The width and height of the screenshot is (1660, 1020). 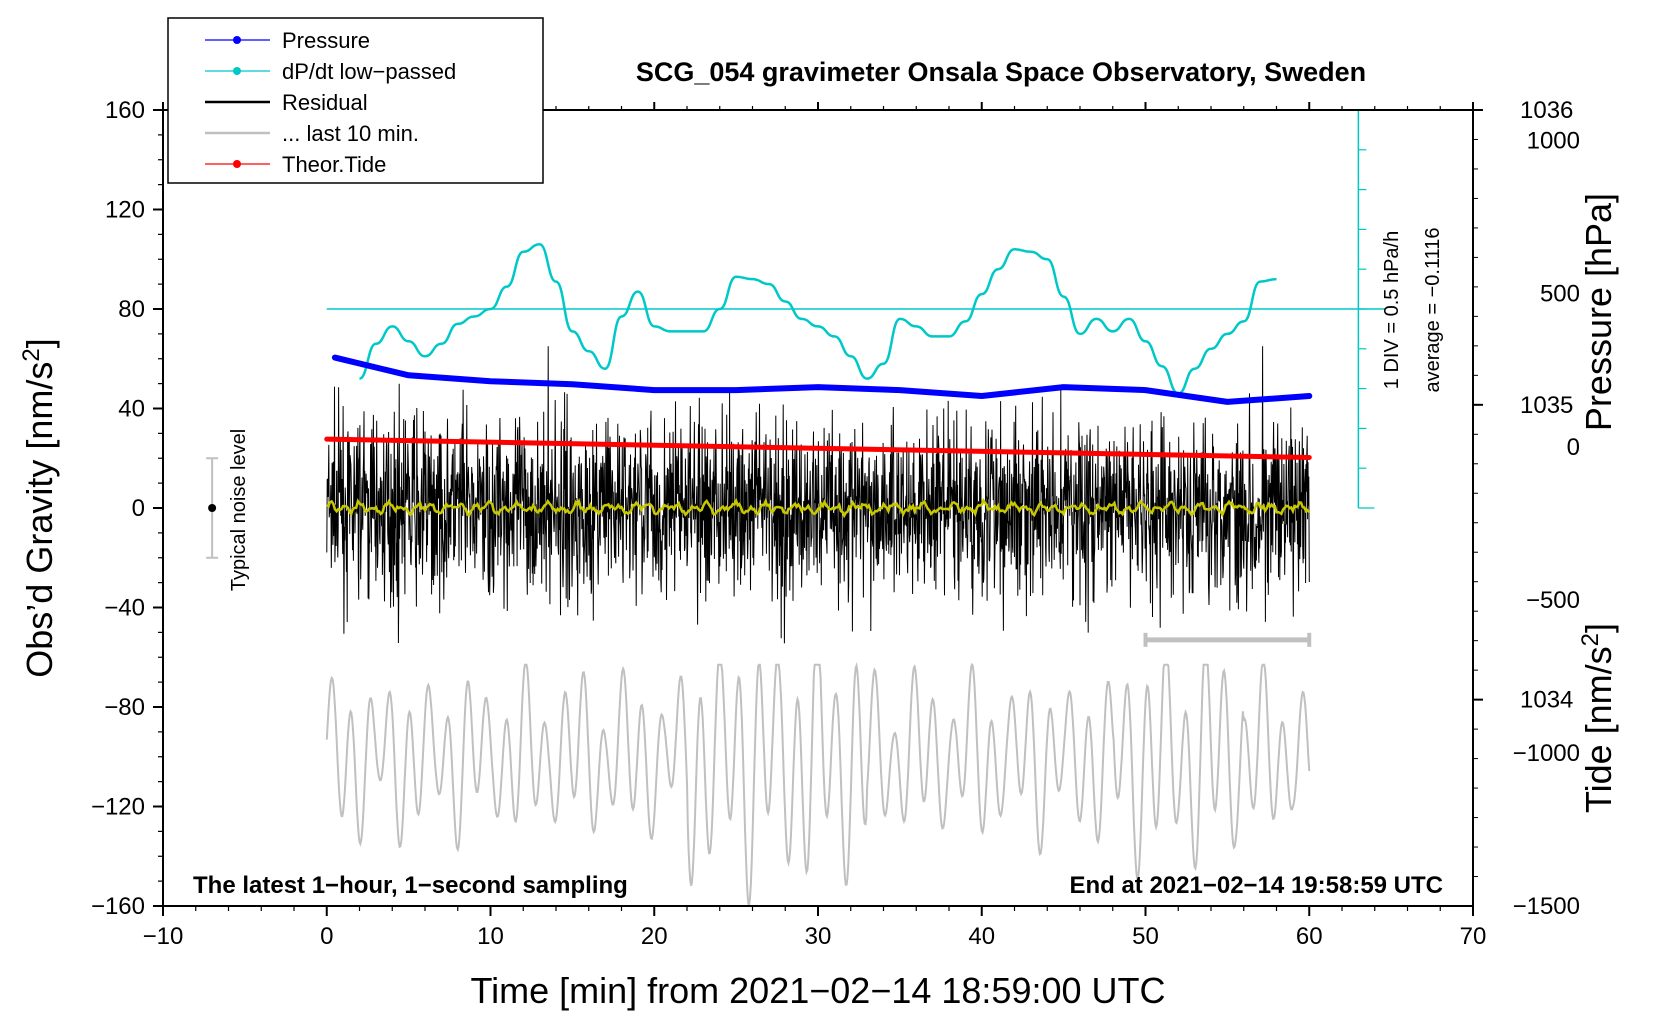 What do you see at coordinates (1546, 700) in the screenshot?
I see `pressure-tick-label: 1034` at bounding box center [1546, 700].